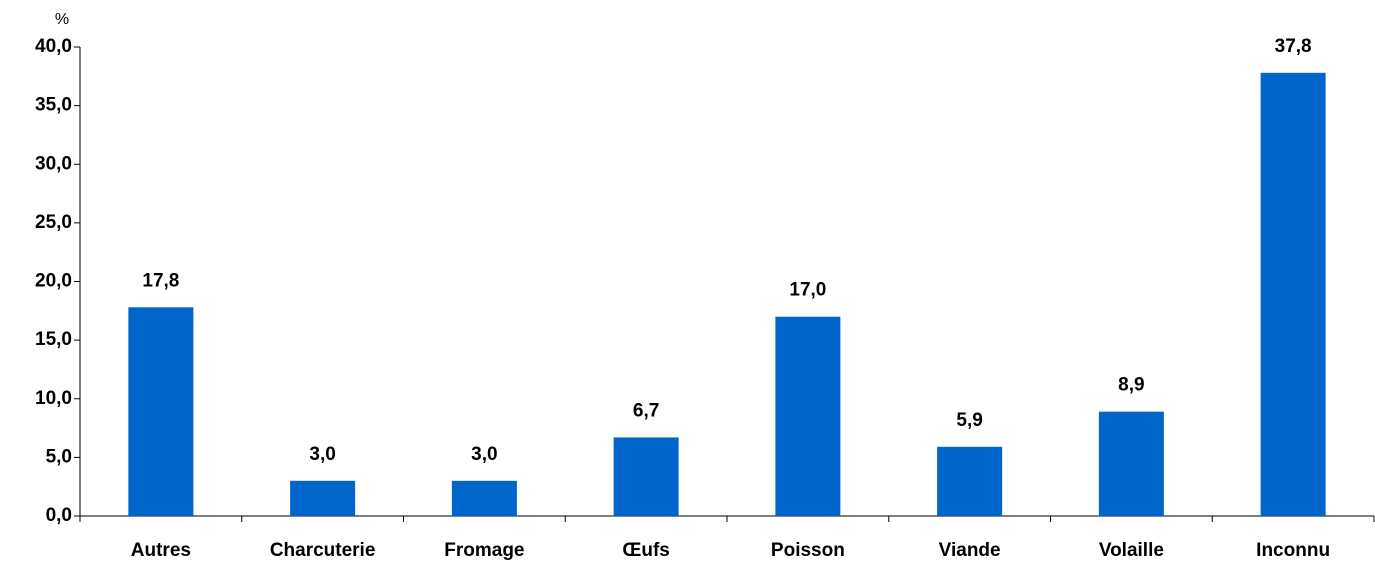  I want to click on x-tick-label: Volaille, so click(1131, 550).